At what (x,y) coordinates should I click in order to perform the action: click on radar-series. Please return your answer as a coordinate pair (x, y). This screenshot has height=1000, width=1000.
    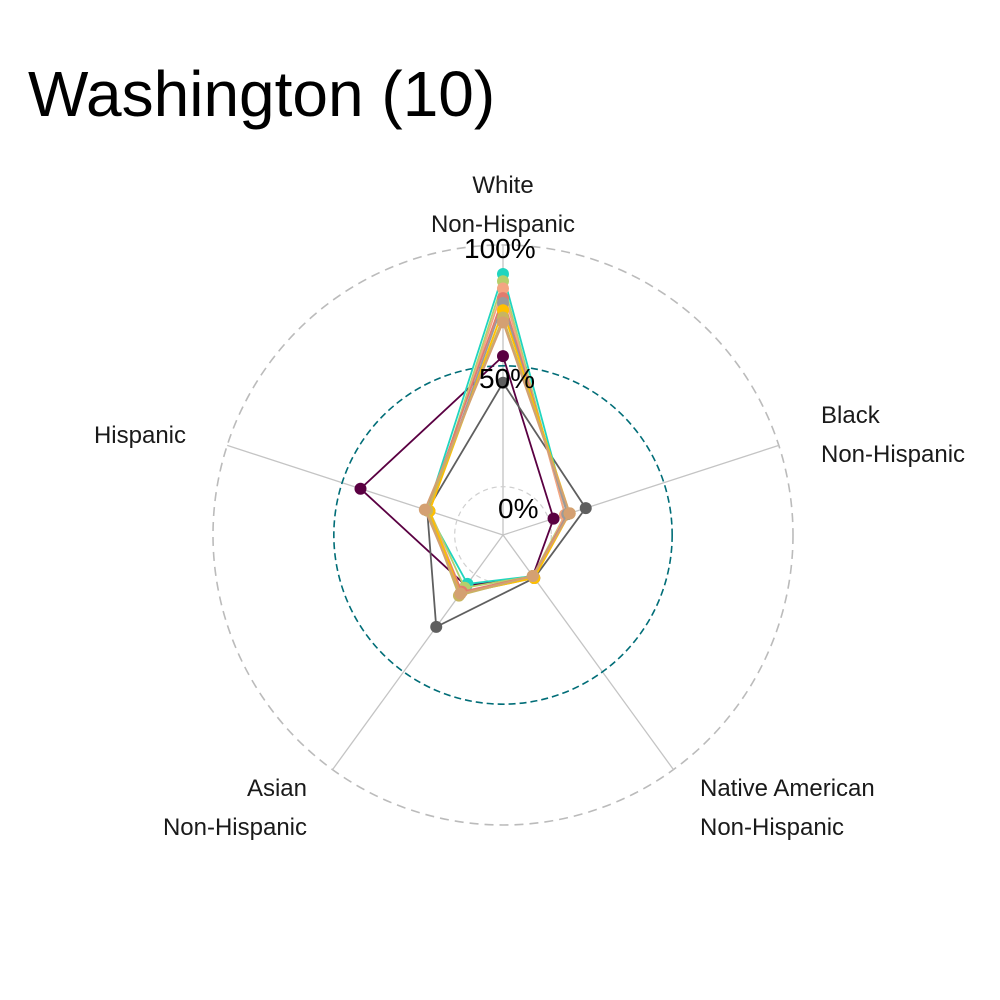
    Looking at the image, I should click on (473, 450).